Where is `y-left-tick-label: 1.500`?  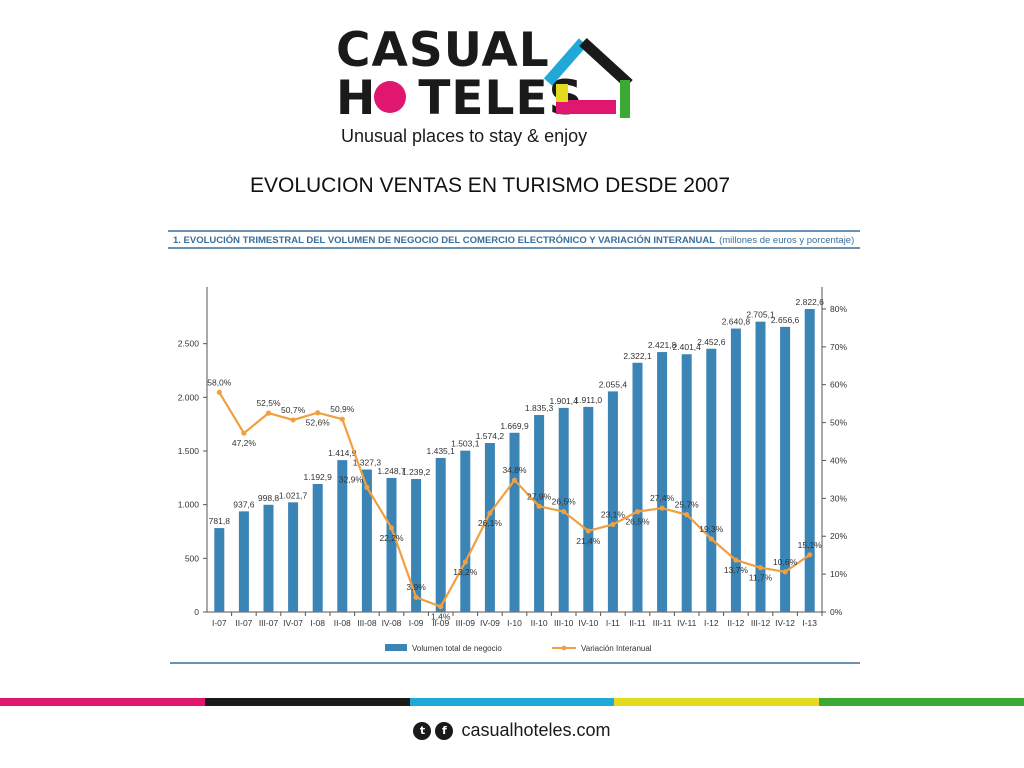 y-left-tick-label: 1.500 is located at coordinates (189, 451).